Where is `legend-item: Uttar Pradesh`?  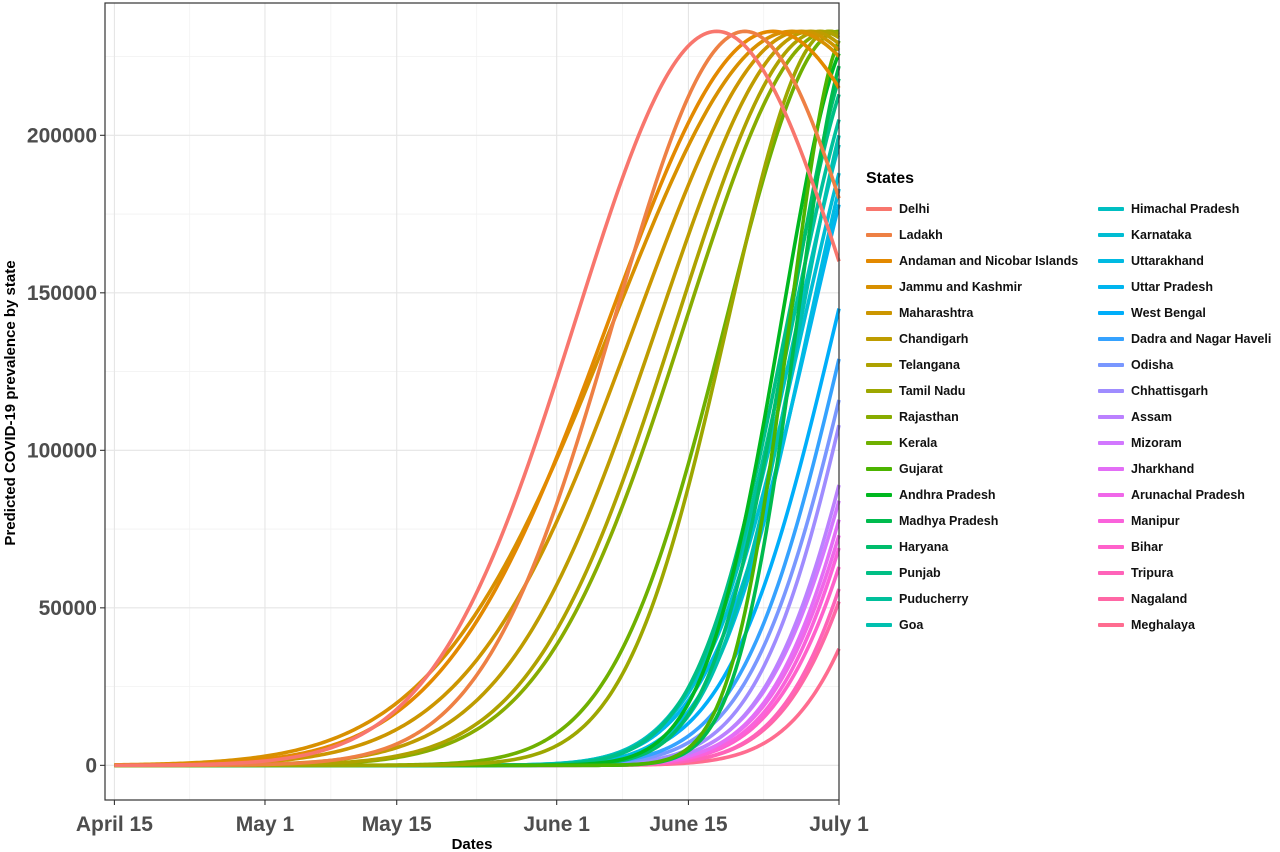 legend-item: Uttar Pradesh is located at coordinates (1189, 287).